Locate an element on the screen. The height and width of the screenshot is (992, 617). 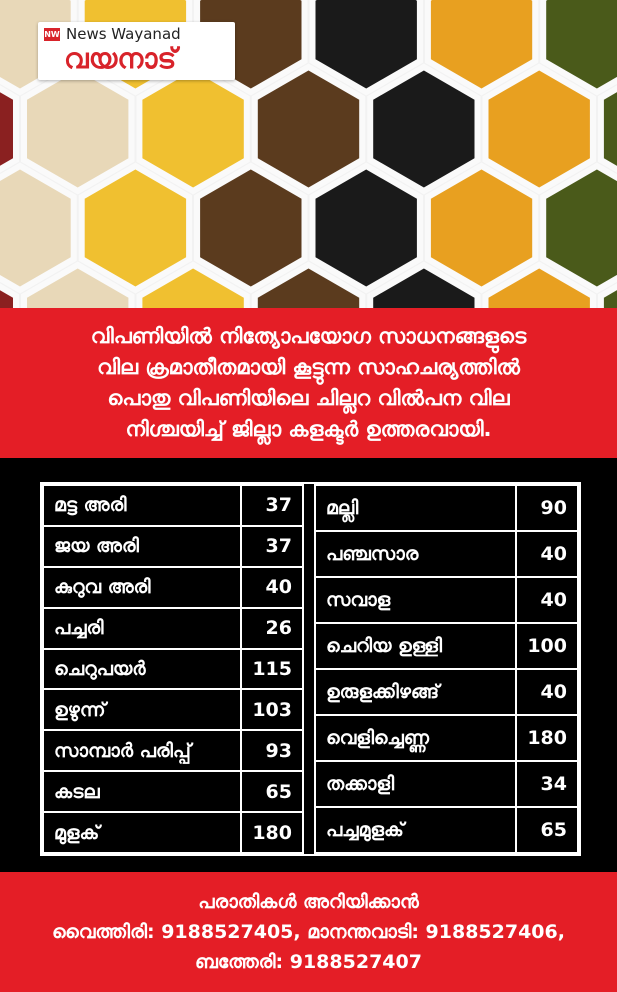
price-row: പഞ്ചസാര 40 is located at coordinates (446, 554).